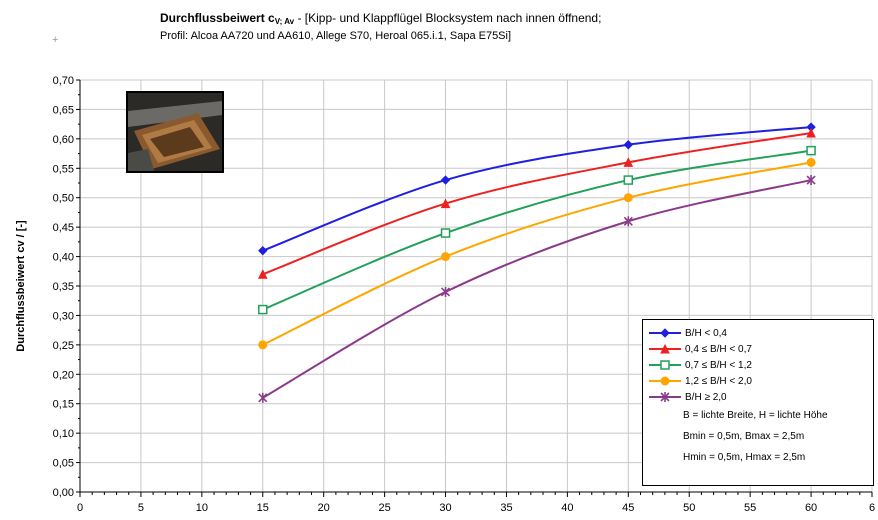 Image resolution: width=878 pixels, height=520 pixels. Describe the element at coordinates (175, 132) in the screenshot. I see `window-sash-photo` at that location.